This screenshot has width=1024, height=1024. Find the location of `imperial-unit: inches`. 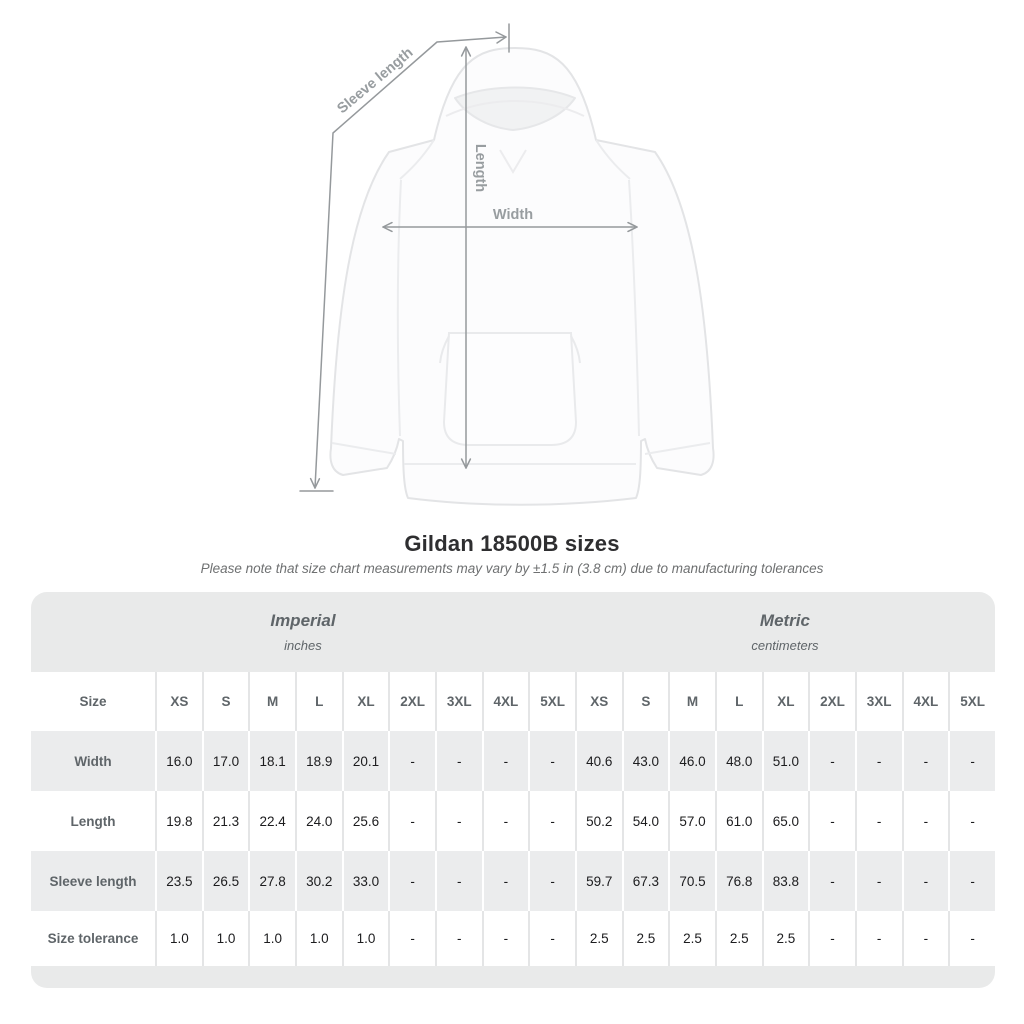

imperial-unit: inches is located at coordinates (303, 645).